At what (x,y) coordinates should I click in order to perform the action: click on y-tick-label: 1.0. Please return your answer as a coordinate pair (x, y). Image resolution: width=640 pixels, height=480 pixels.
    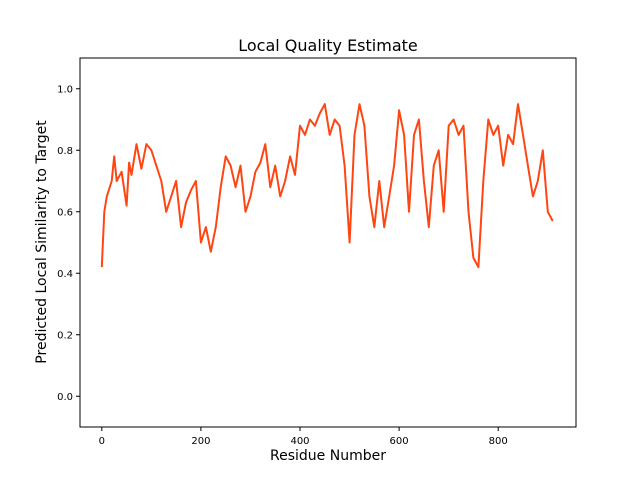
    Looking at the image, I should click on (65, 89).